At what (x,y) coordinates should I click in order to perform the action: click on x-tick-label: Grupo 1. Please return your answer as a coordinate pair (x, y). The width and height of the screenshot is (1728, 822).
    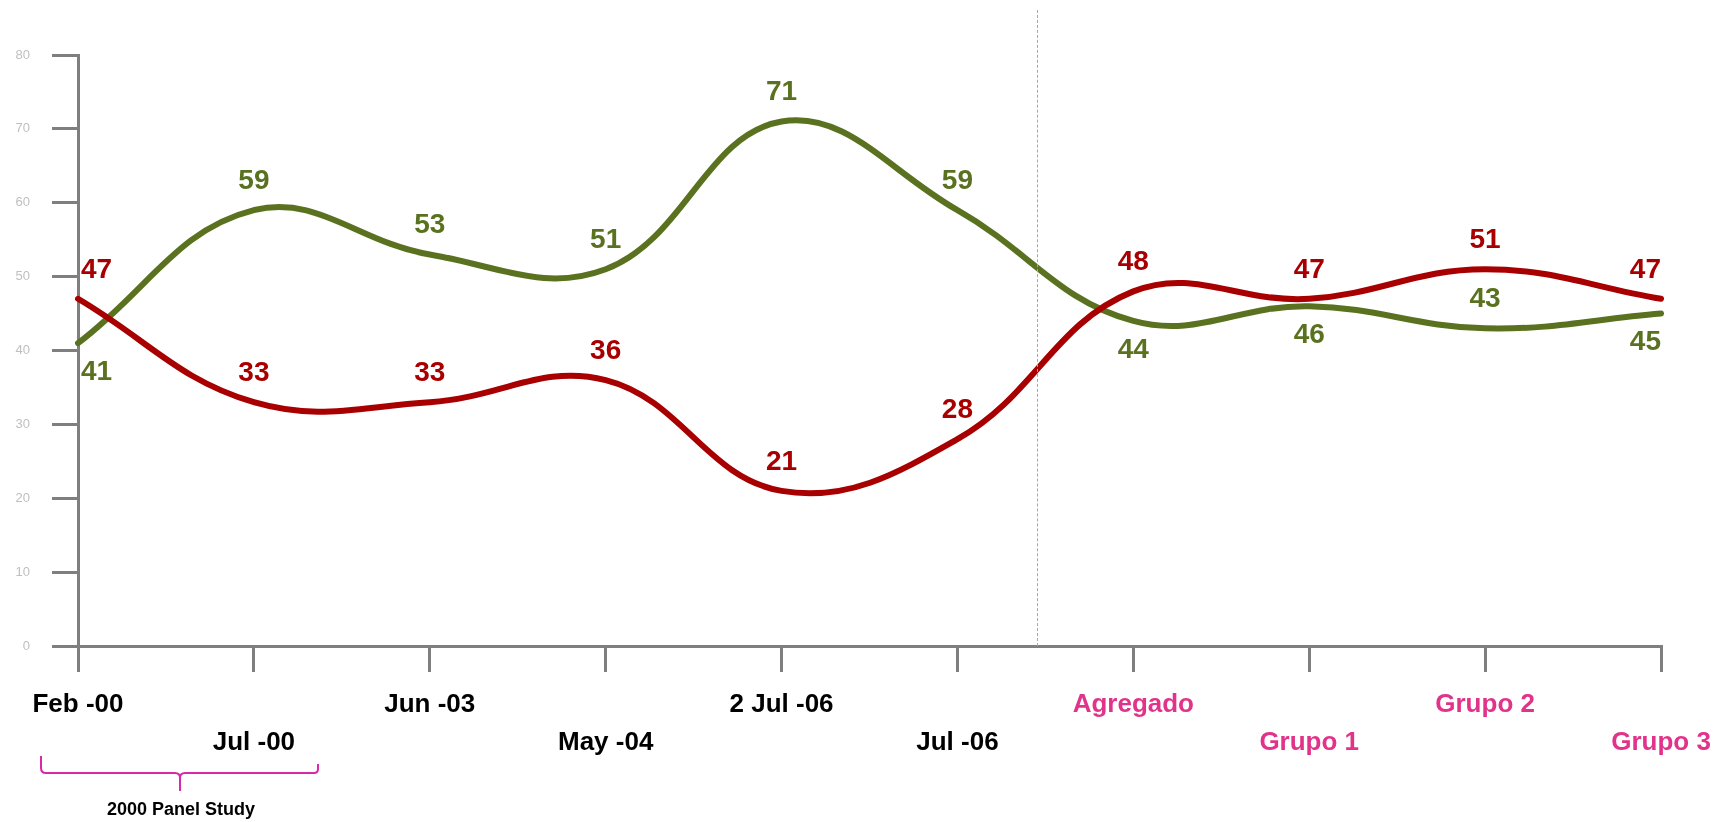
    Looking at the image, I should click on (1309, 741).